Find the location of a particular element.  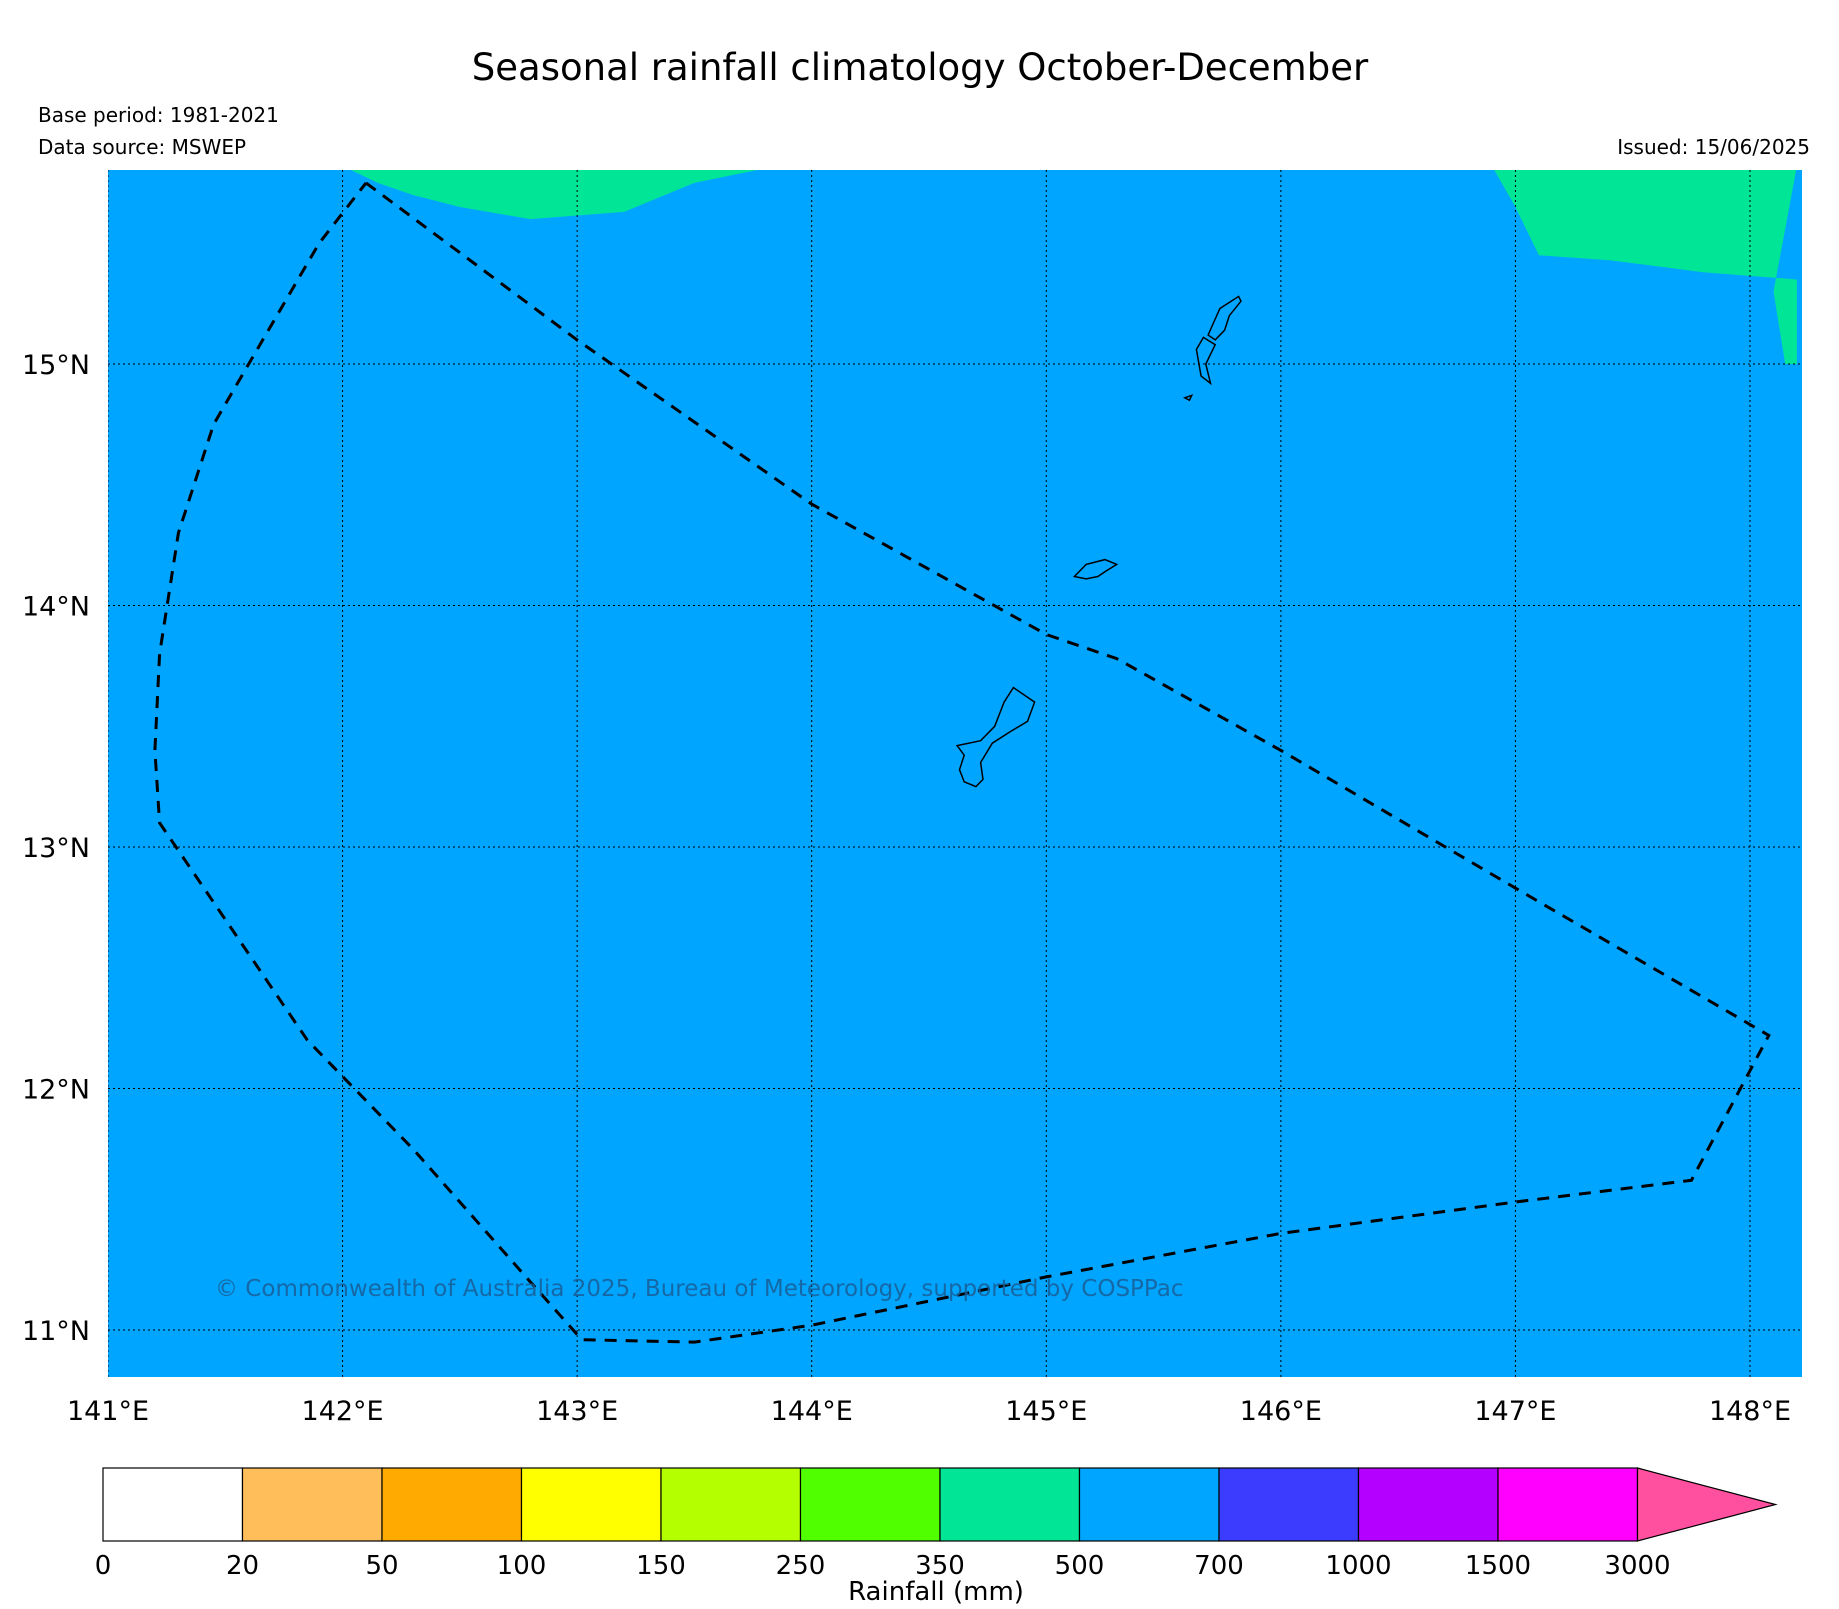

colorbar: 0 20 50 100 150 250 350 500 700 1000 1500 3000 is located at coordinates (936, 1524).